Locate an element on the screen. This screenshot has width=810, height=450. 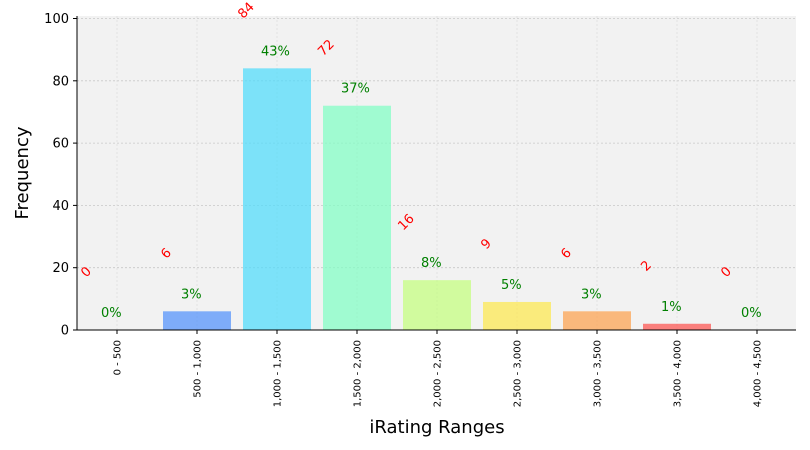
x-axis-title: iRating Ranges is located at coordinates (436, 427).